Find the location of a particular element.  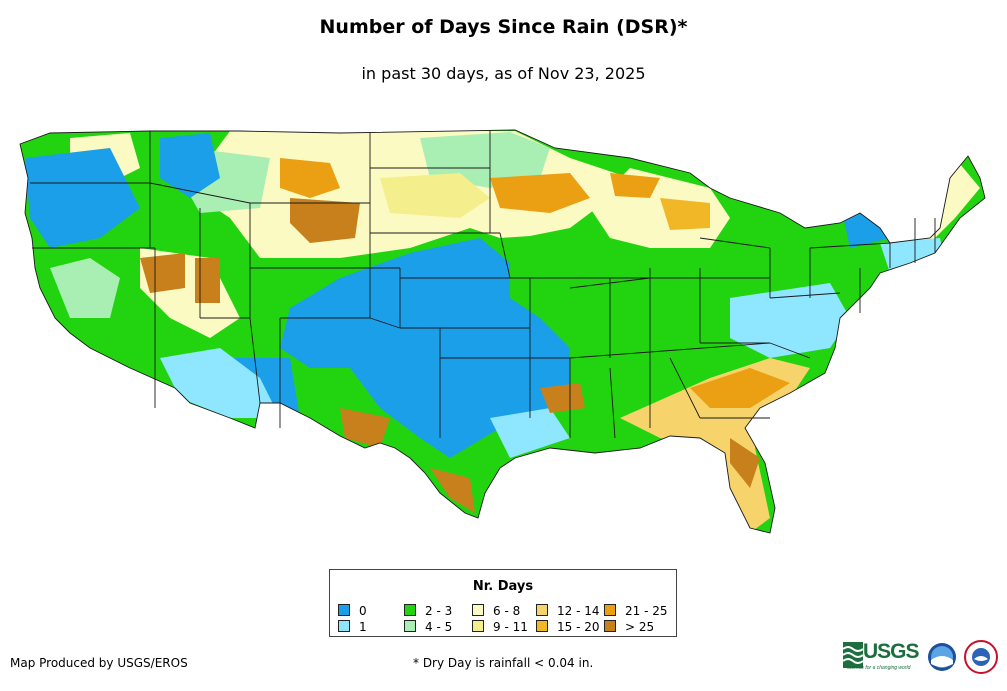

legend-item-2-3: 2 - 3 is located at coordinates (428, 611).